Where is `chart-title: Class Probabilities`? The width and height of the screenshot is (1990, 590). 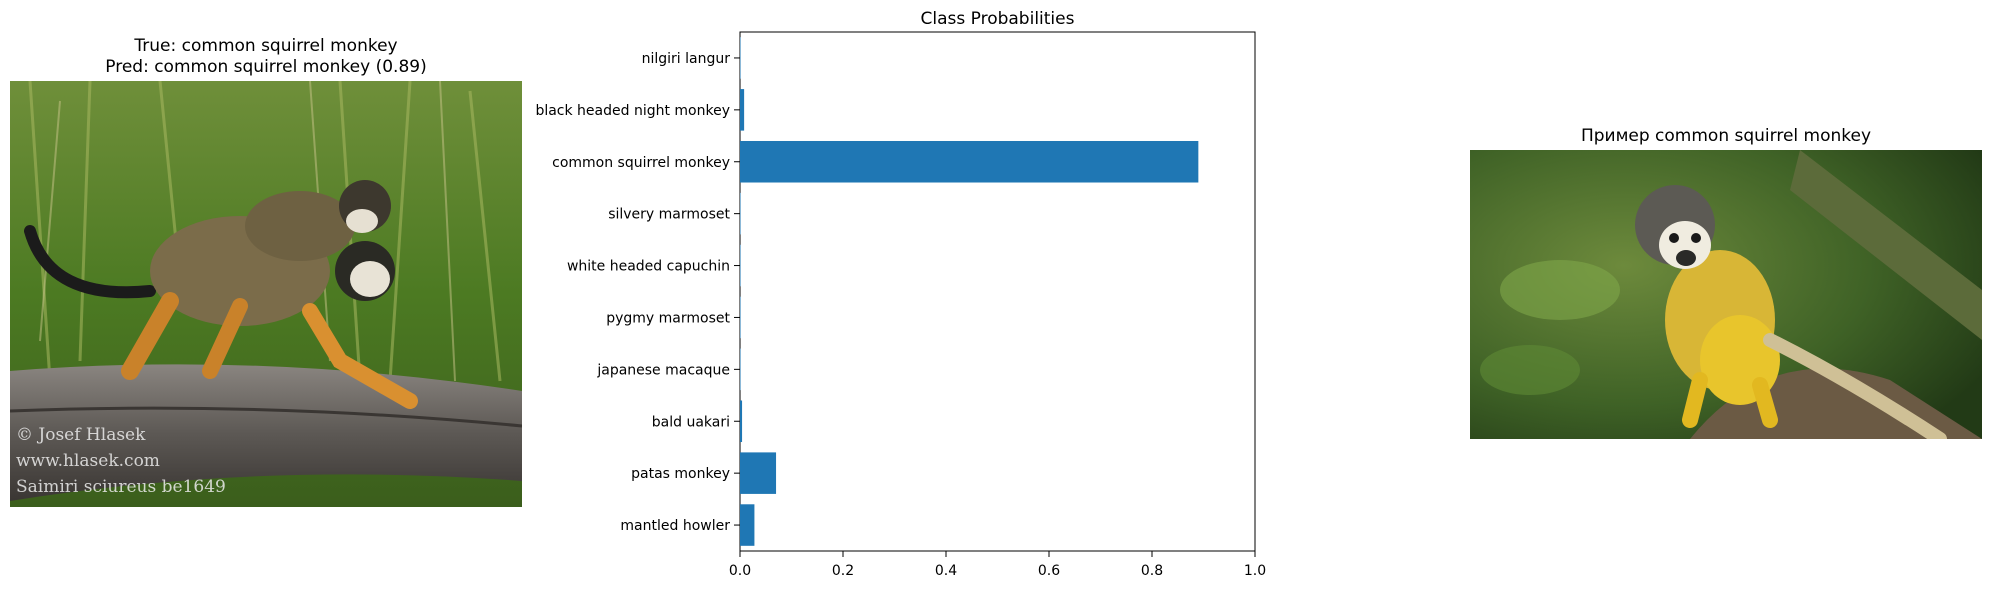
chart-title: Class Probabilities is located at coordinates (998, 19).